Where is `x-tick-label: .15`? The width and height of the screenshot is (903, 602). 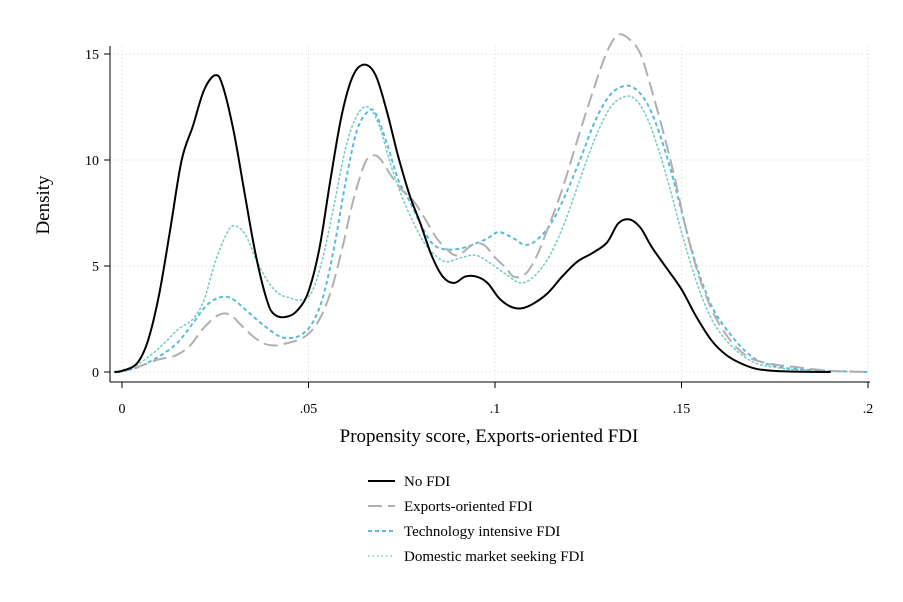 x-tick-label: .15 is located at coordinates (682, 409).